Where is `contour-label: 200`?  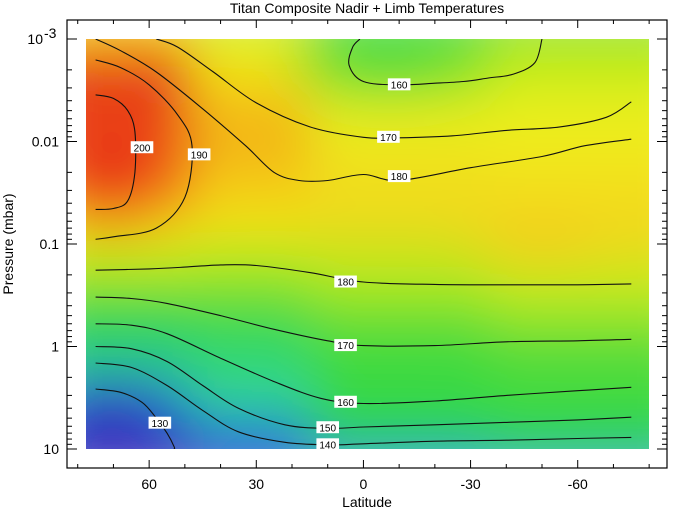
contour-label: 200 is located at coordinates (142, 148).